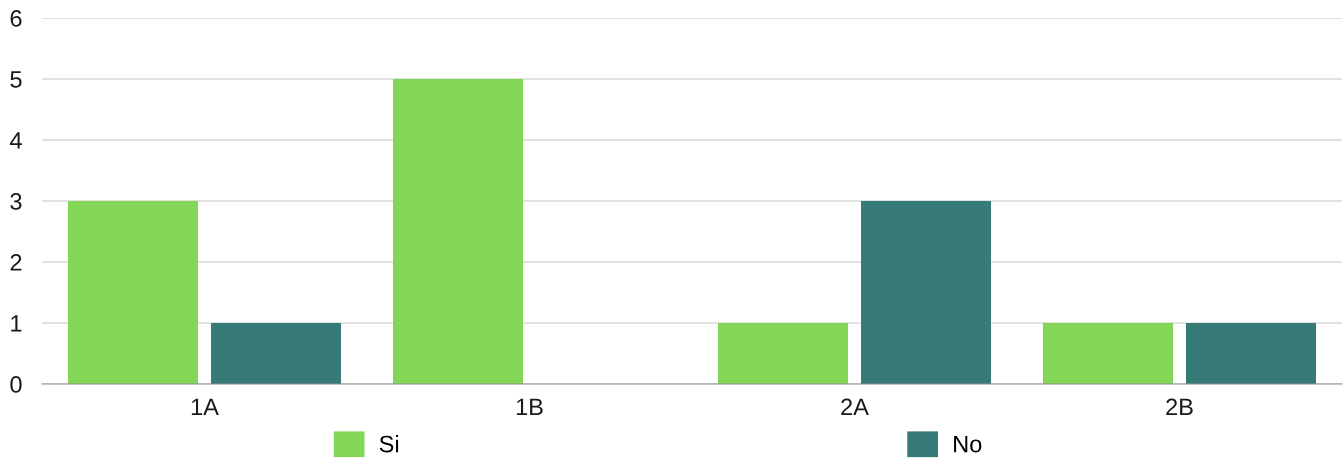 Image resolution: width=1343 pixels, height=476 pixels. Describe the element at coordinates (16, 323) in the screenshot. I see `y-tick-label: 1` at that location.